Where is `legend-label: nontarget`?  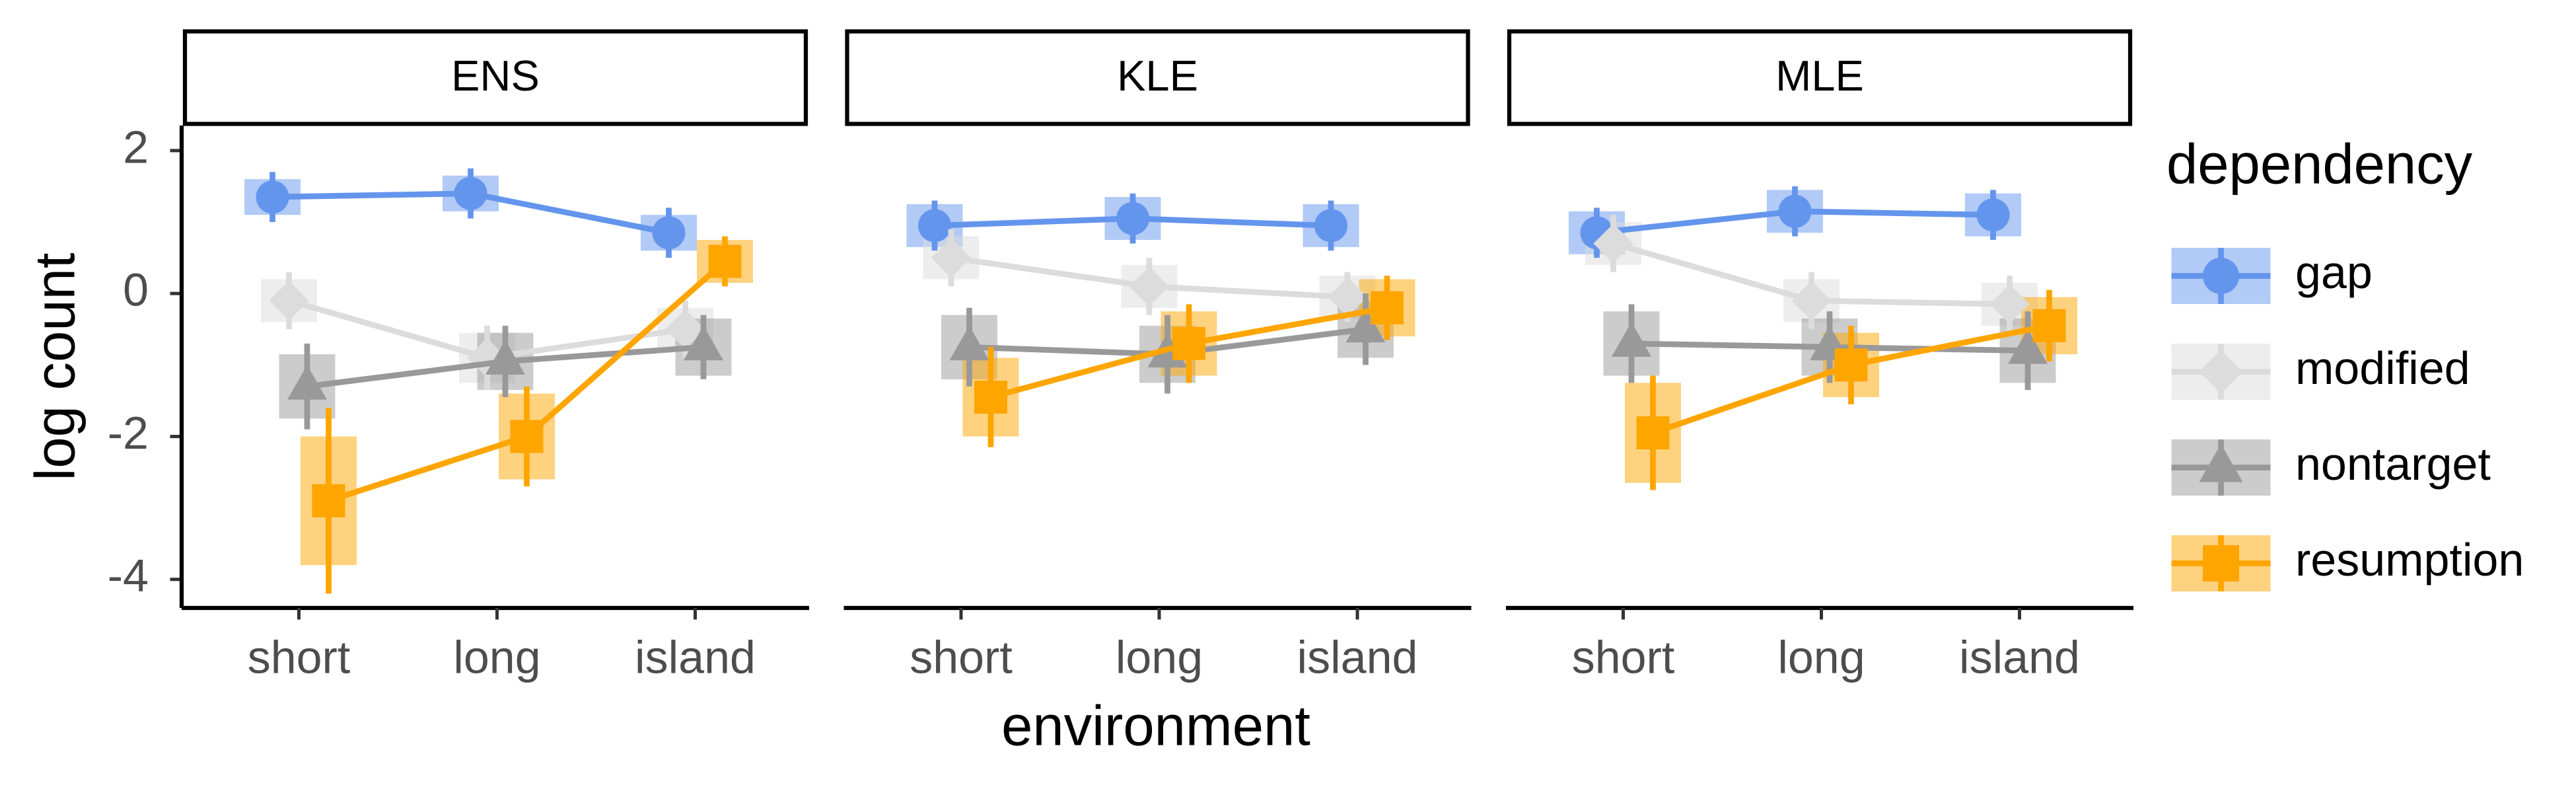
legend-label: nontarget is located at coordinates (2393, 464).